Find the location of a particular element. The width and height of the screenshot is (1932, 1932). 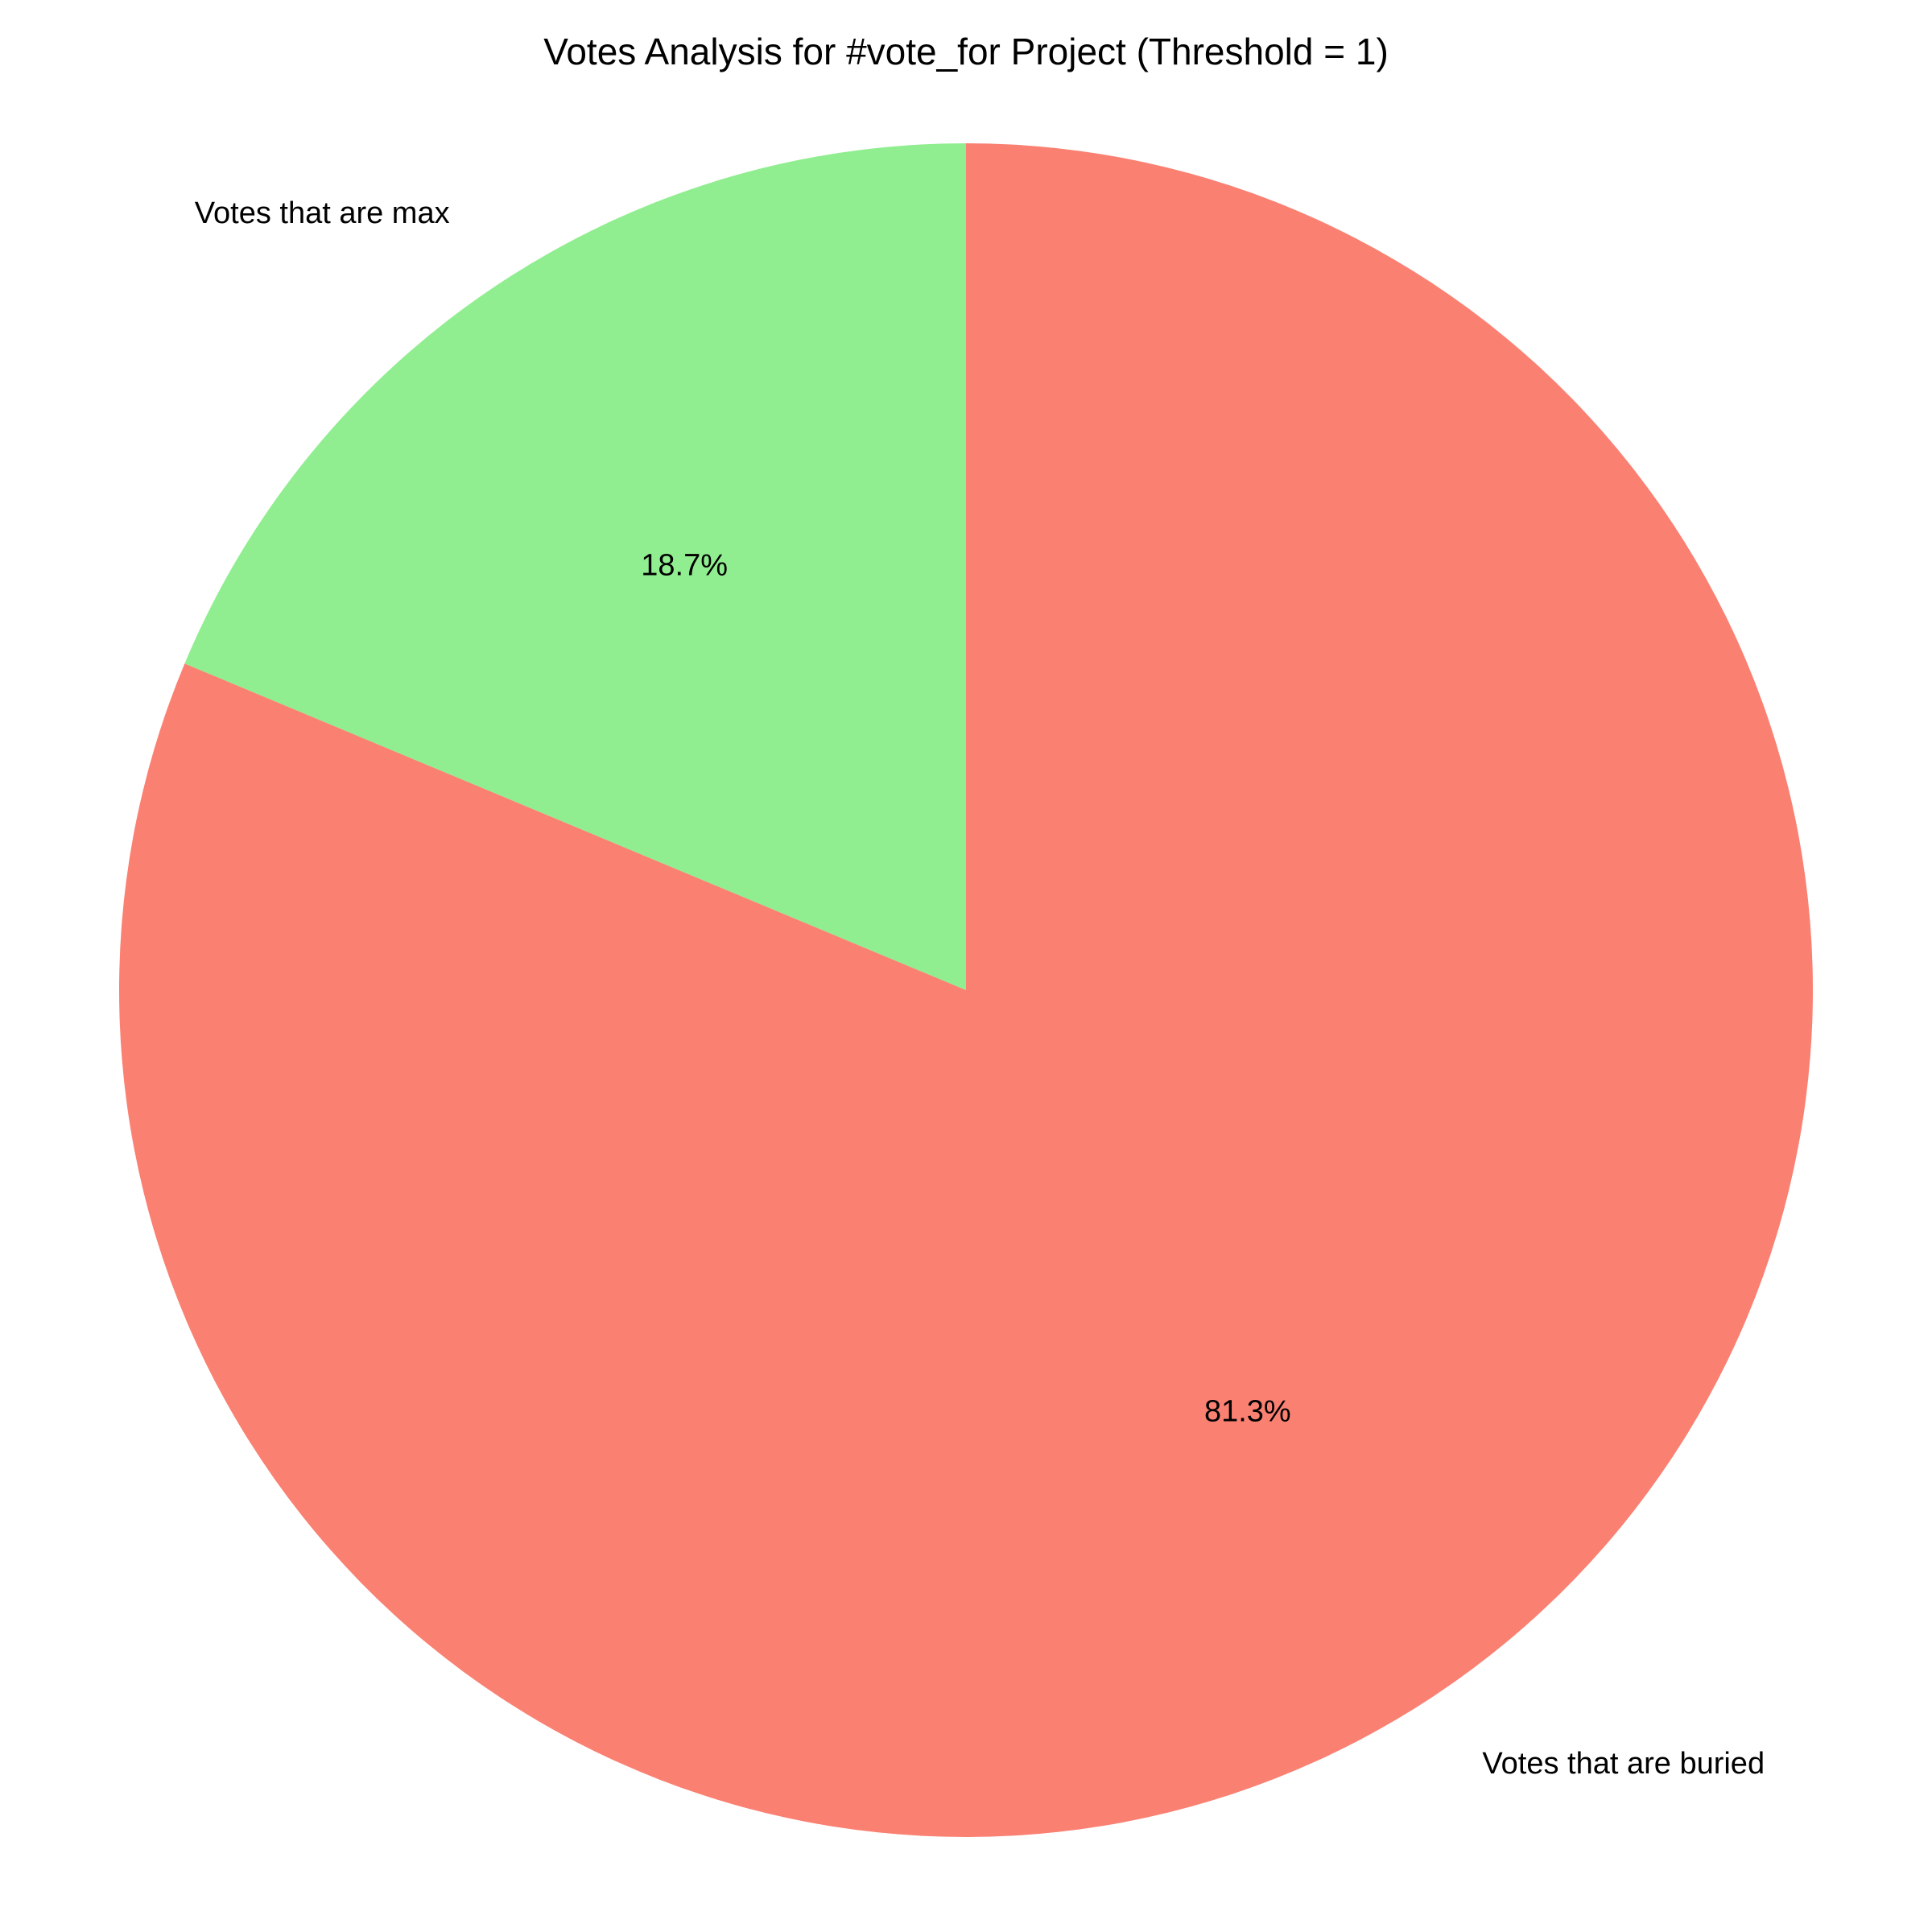

slice-percent-label-1: 18.7% is located at coordinates (684, 566).